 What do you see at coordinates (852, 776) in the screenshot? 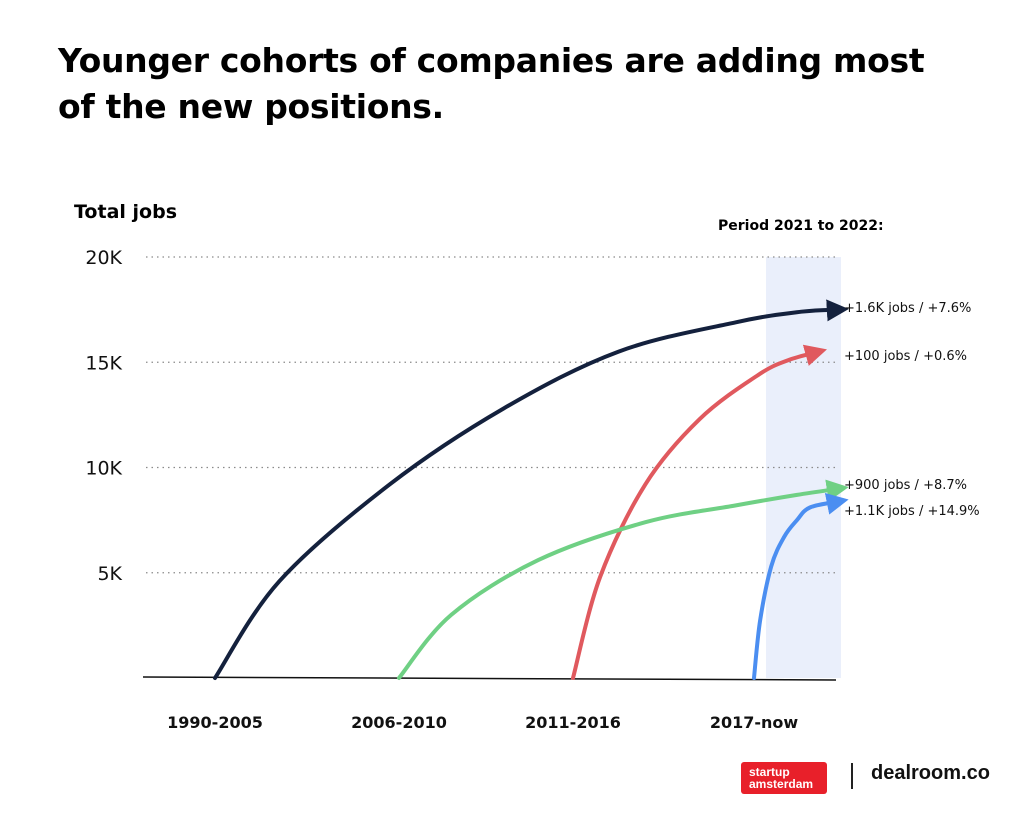
I see `logo-separator` at bounding box center [852, 776].